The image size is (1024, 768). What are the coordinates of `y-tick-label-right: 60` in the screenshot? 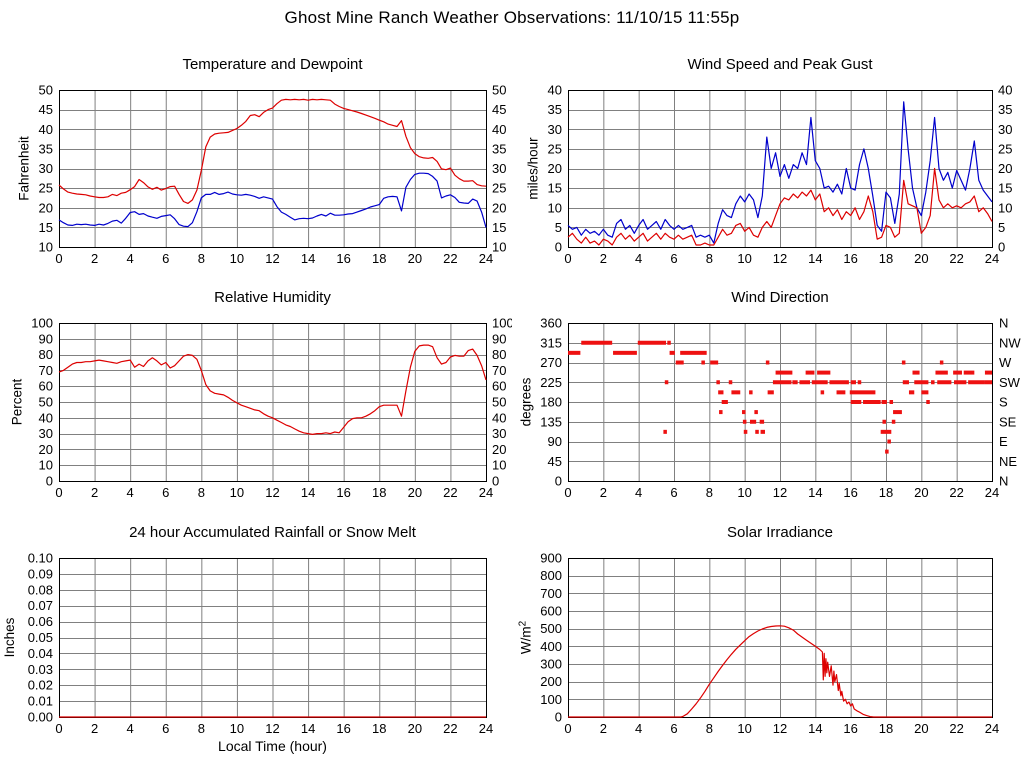 It's located at (499, 386).